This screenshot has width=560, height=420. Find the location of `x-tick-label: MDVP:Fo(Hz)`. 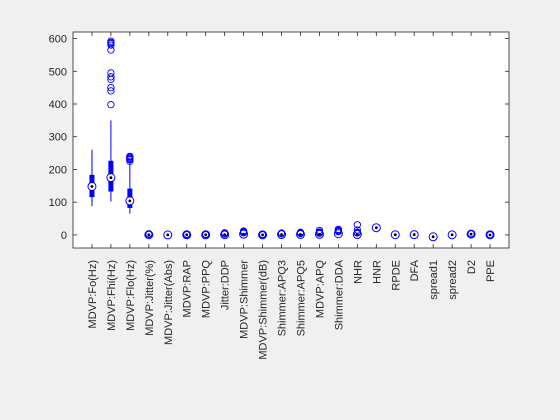

x-tick-label: MDVP:Fo(Hz) is located at coordinates (93, 294).